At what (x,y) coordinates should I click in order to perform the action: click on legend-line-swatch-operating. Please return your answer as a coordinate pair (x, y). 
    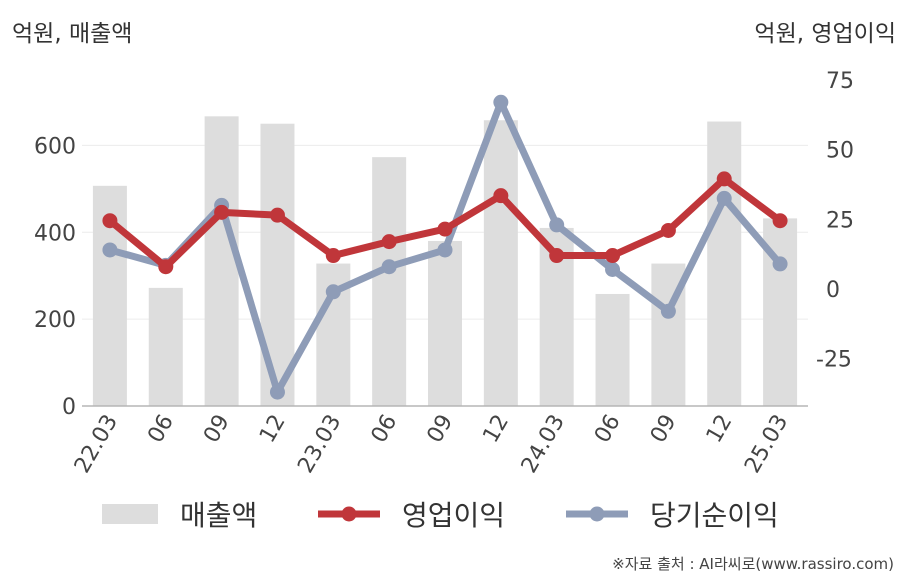
    Looking at the image, I should click on (349, 514).